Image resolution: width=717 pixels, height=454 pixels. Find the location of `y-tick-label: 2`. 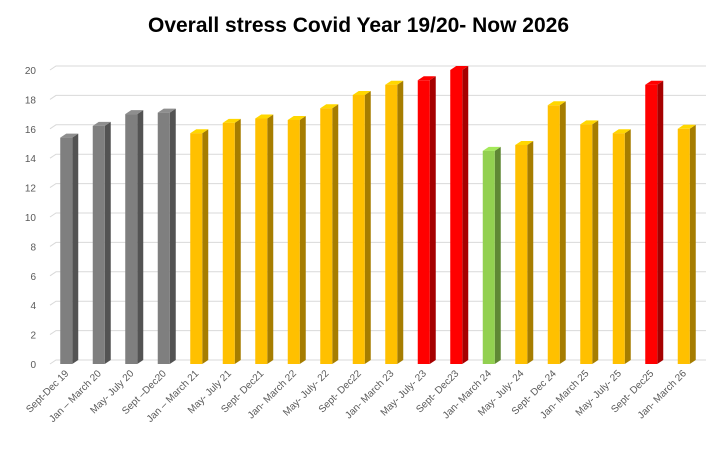

y-tick-label: 2 is located at coordinates (33, 336).